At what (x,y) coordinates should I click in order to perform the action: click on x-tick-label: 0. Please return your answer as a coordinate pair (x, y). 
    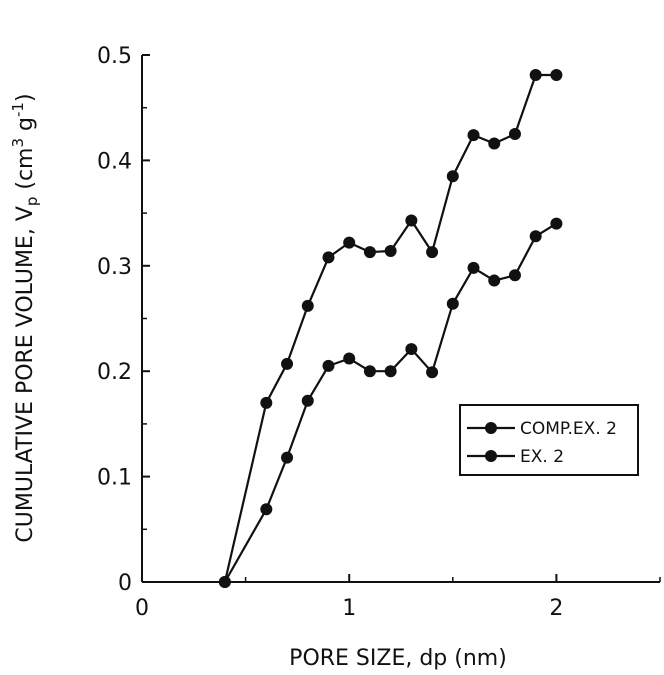
    Looking at the image, I should click on (142, 608).